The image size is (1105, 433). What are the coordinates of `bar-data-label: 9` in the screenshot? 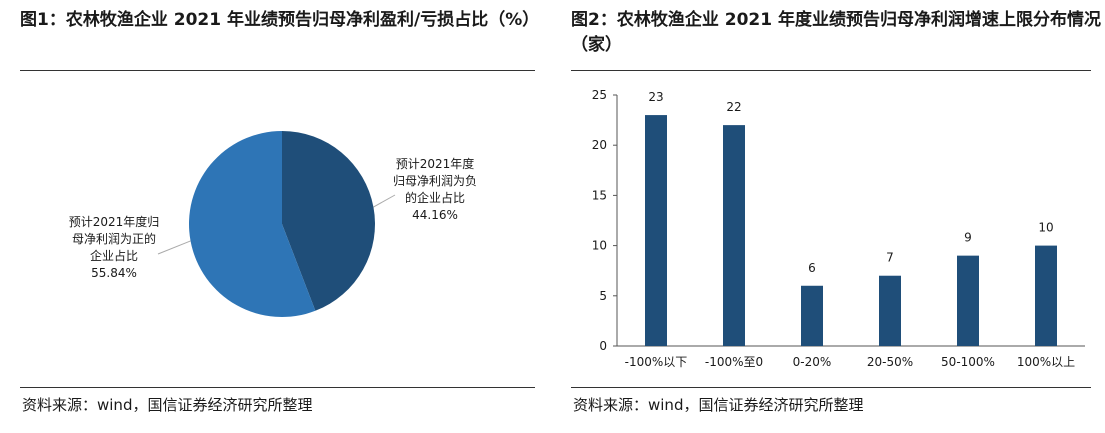 It's located at (968, 238).